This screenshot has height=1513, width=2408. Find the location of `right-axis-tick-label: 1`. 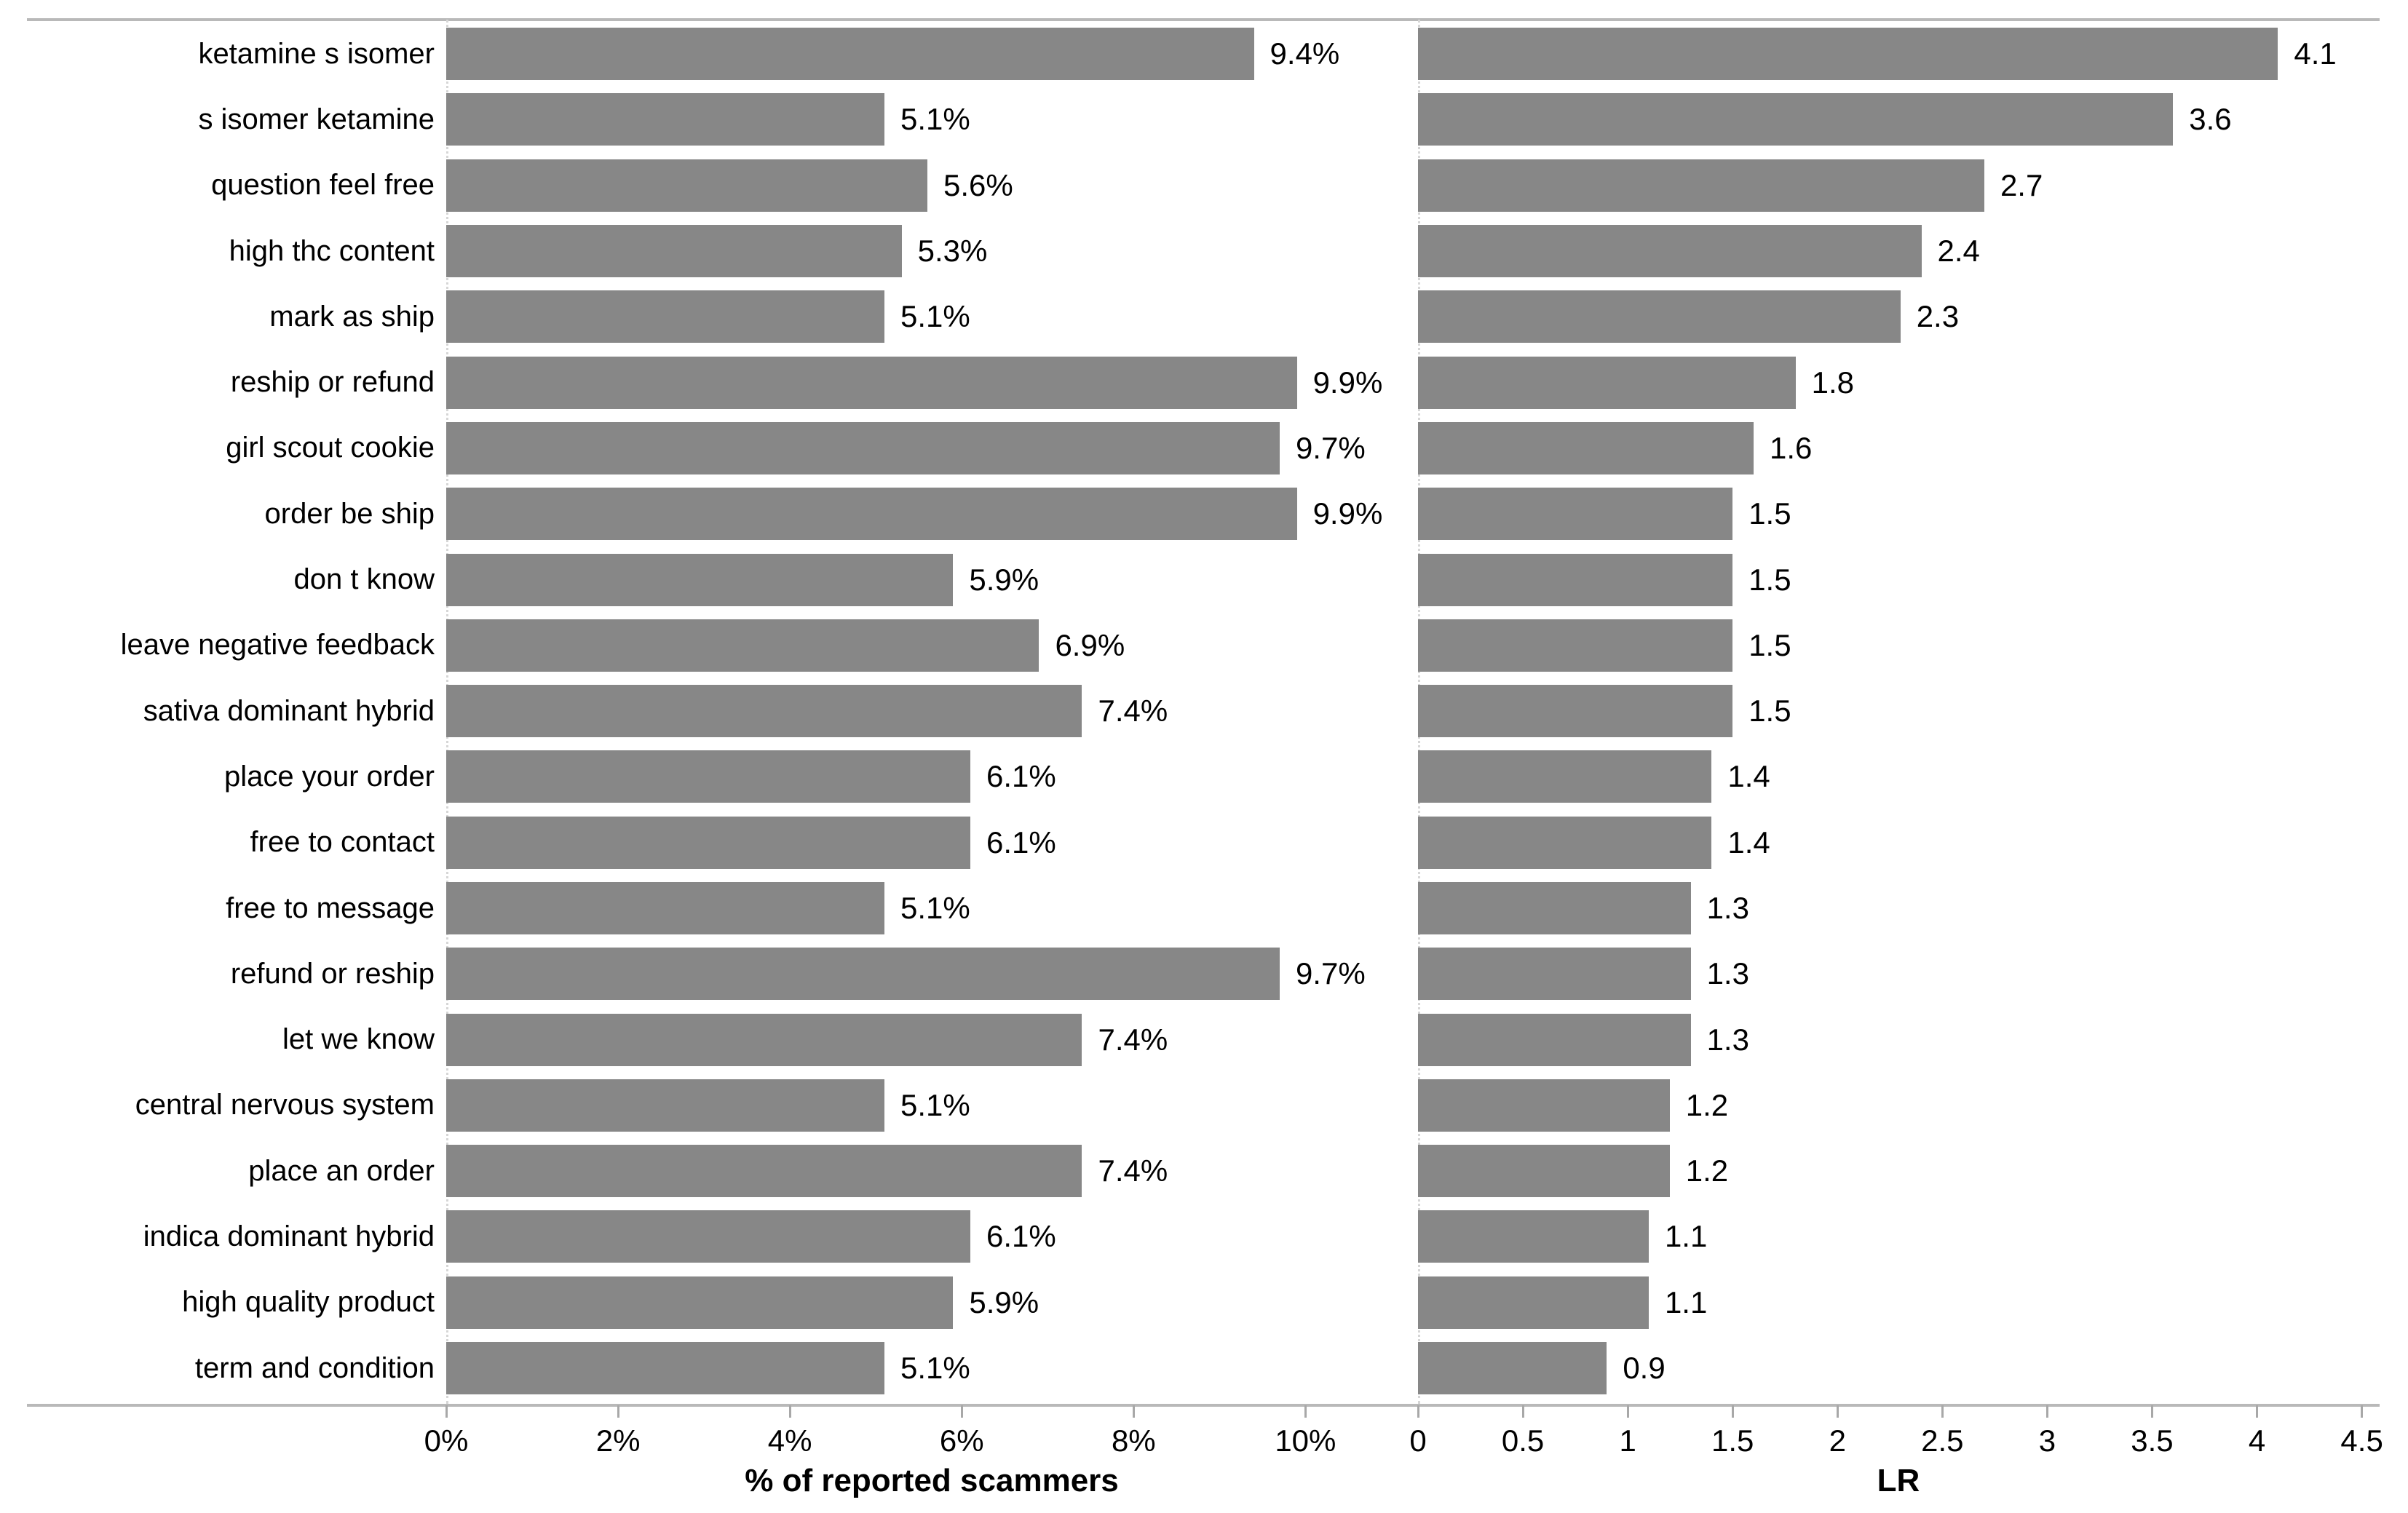

right-axis-tick-label: 1 is located at coordinates (1628, 1440).